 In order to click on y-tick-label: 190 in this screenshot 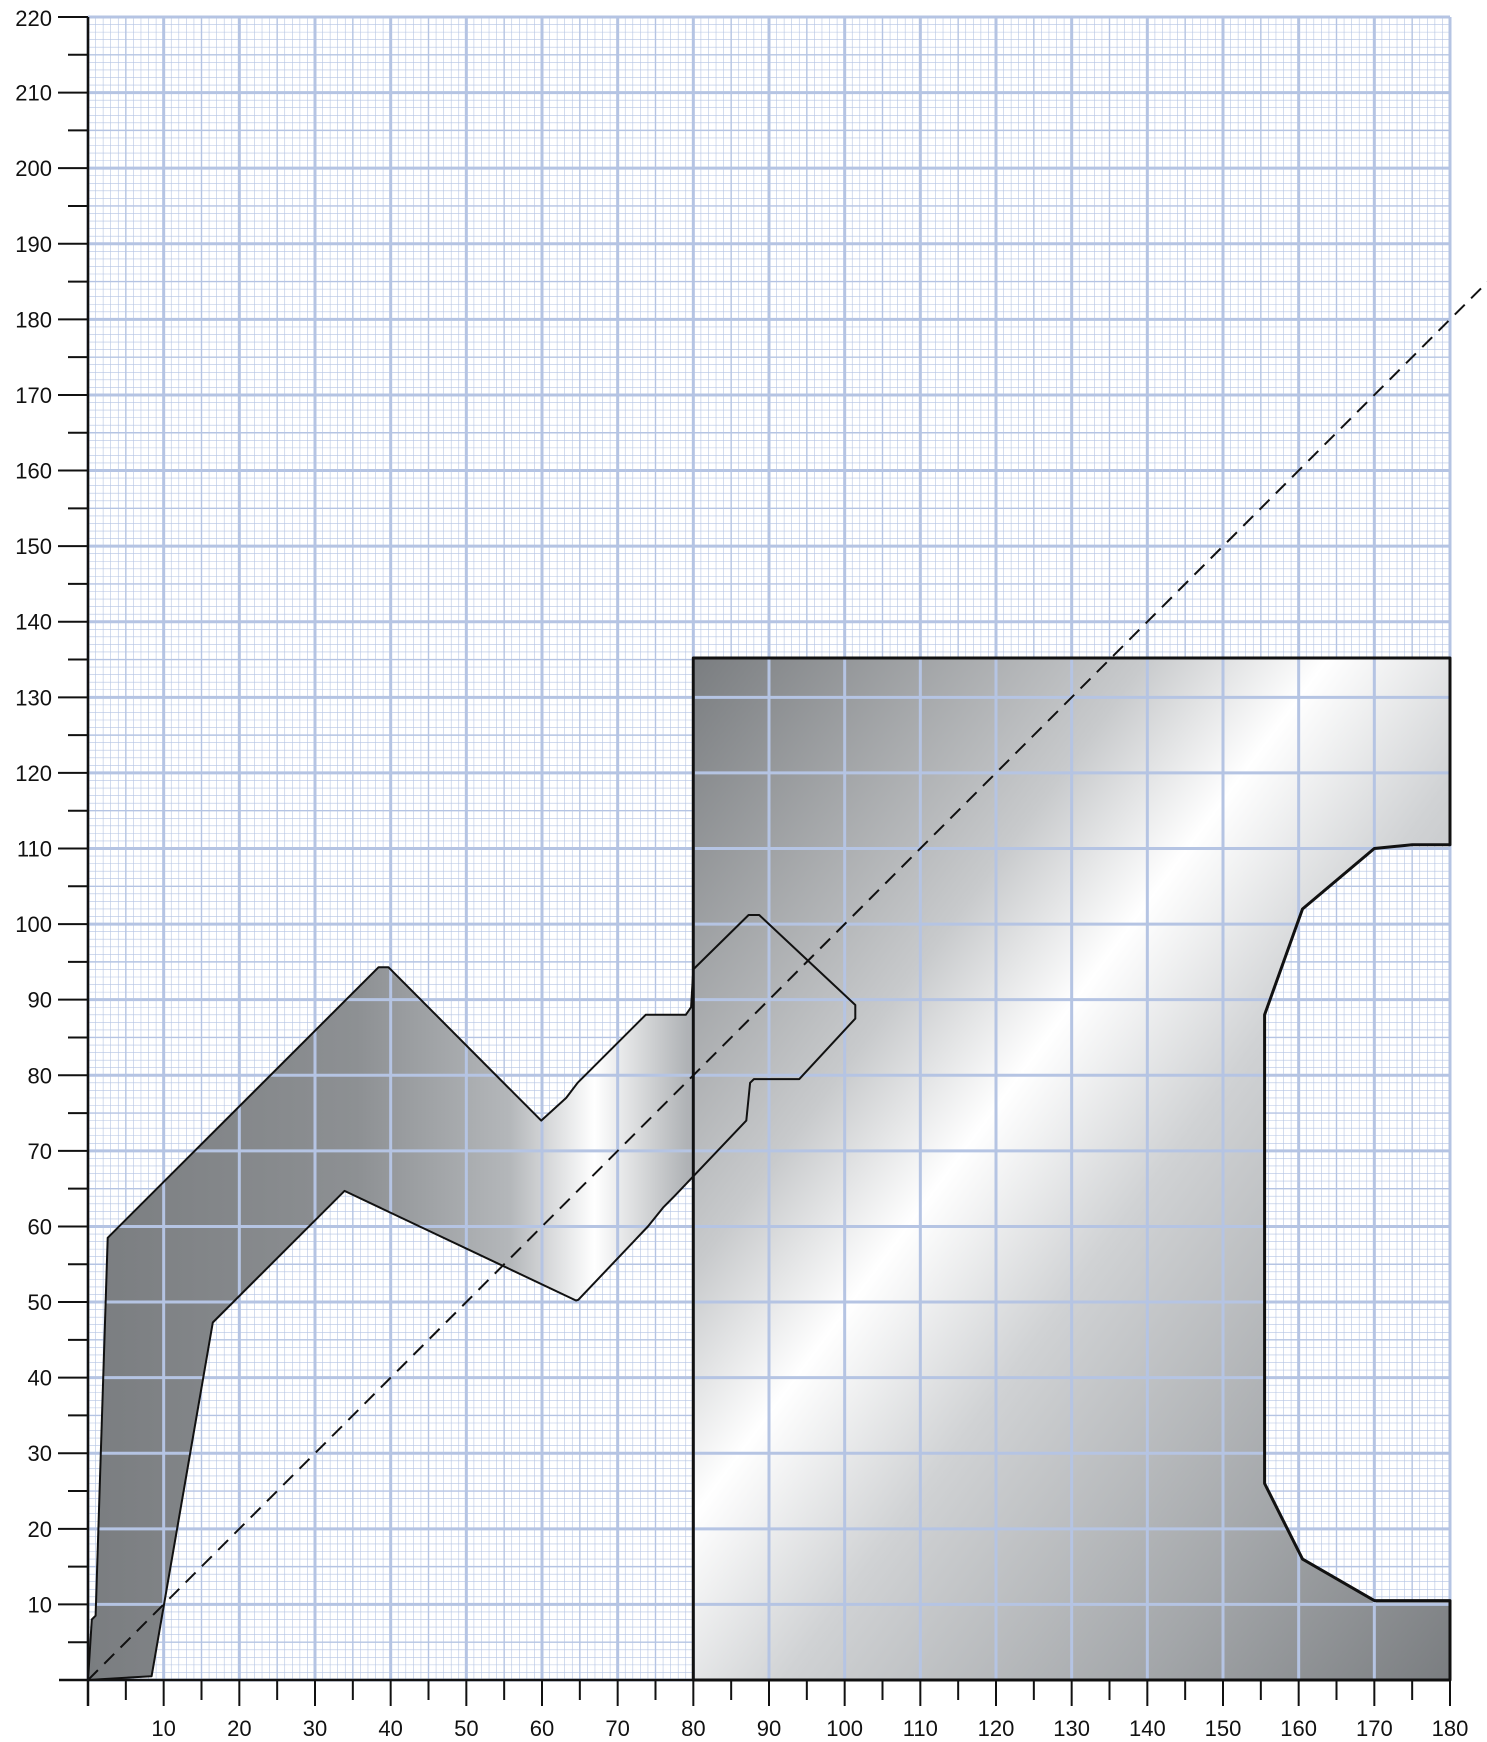, I will do `click(33, 244)`.